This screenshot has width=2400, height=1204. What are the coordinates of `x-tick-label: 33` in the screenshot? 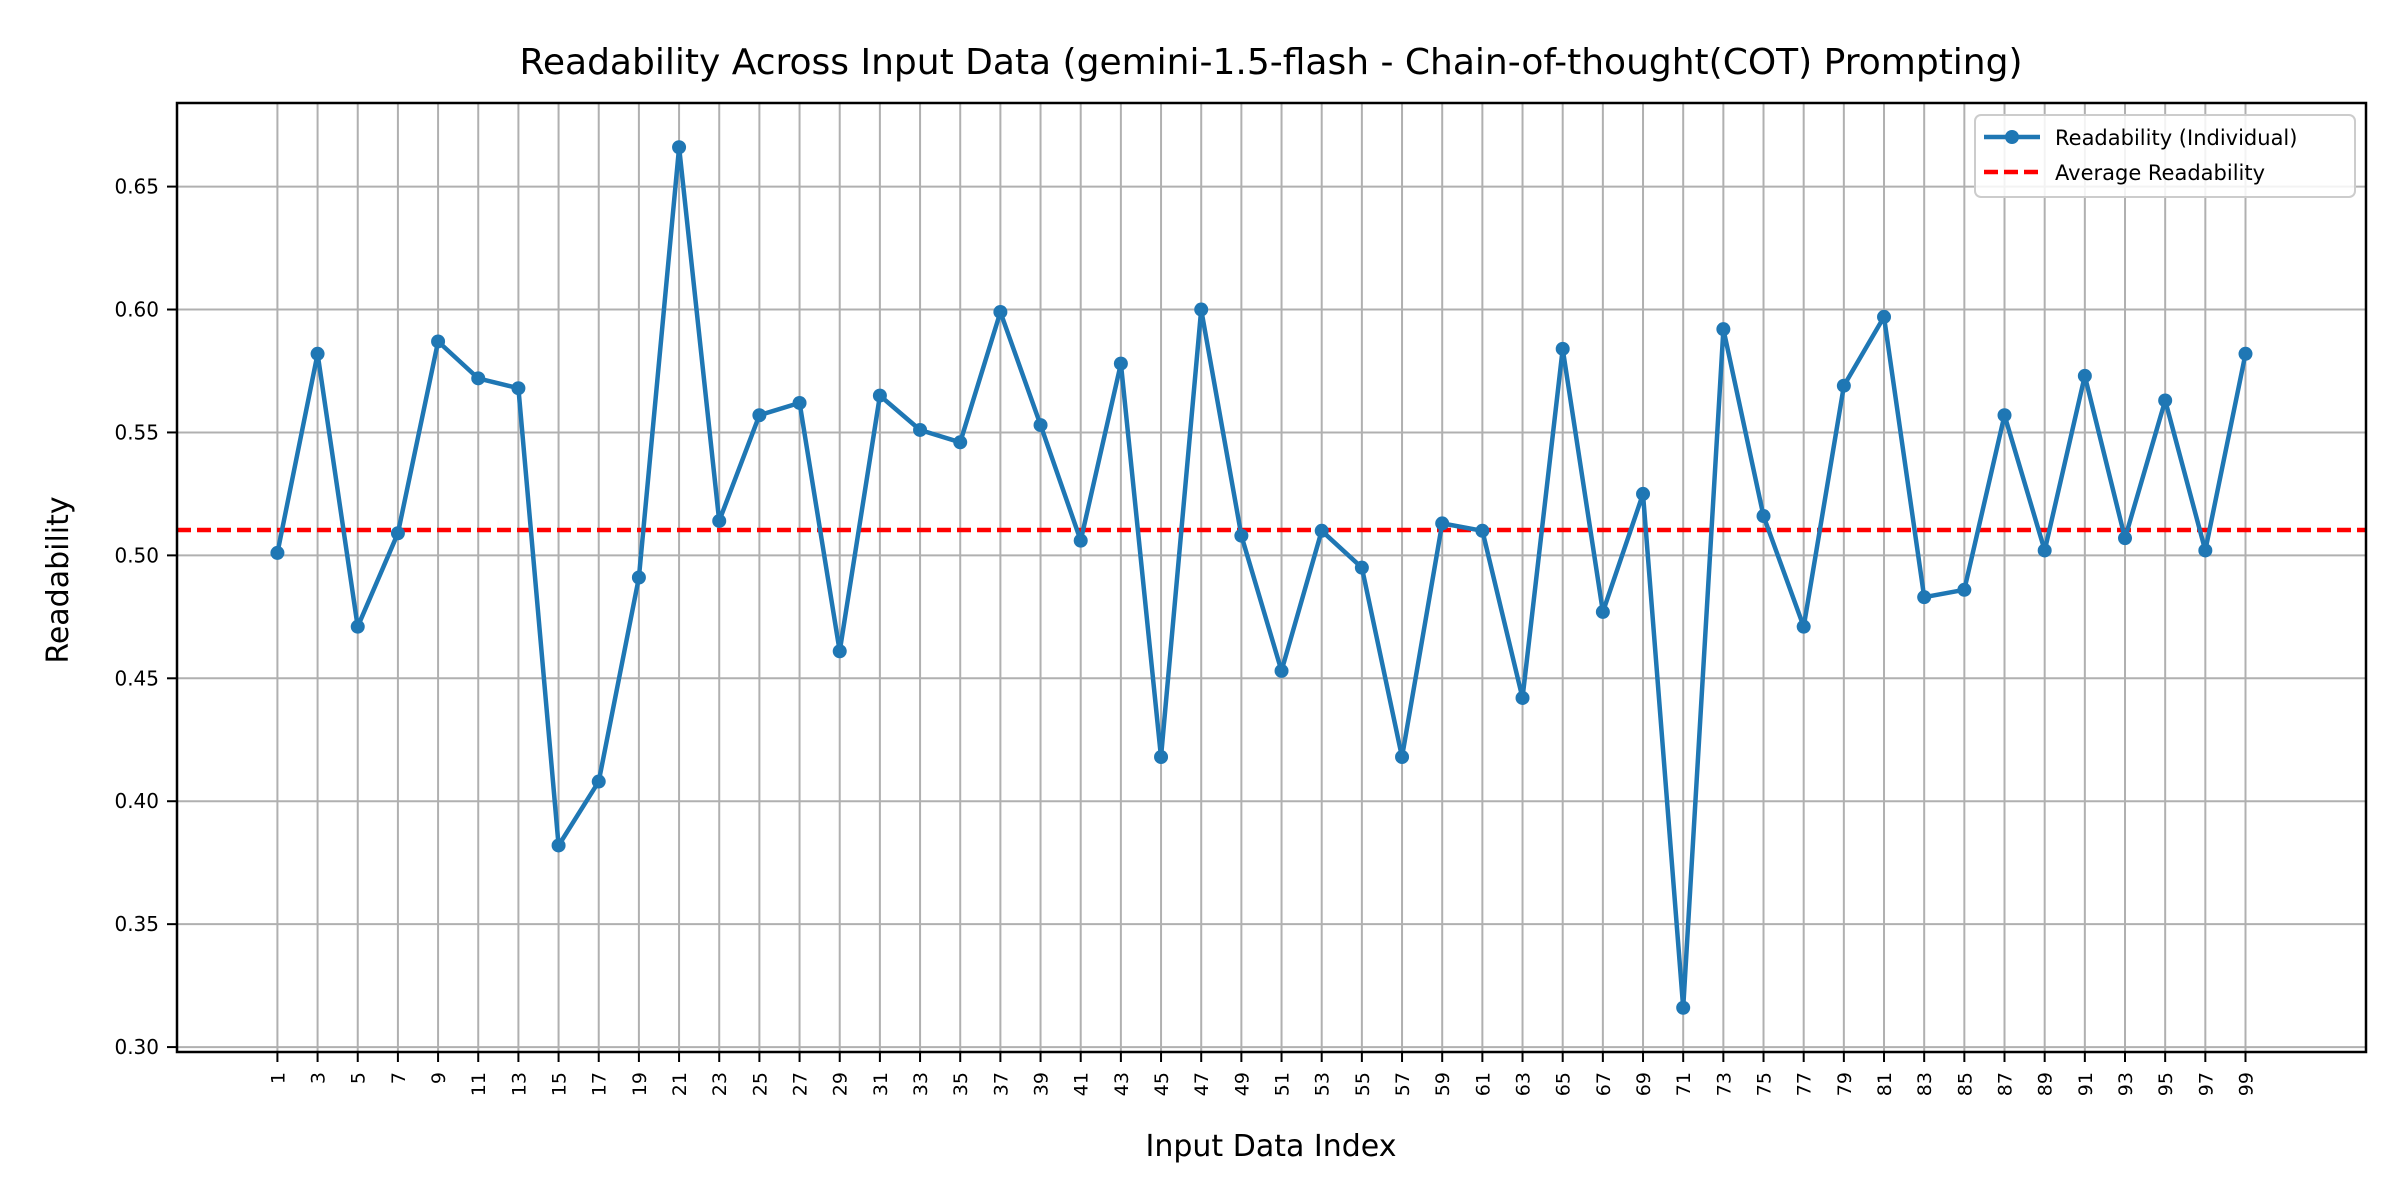 It's located at (921, 1084).